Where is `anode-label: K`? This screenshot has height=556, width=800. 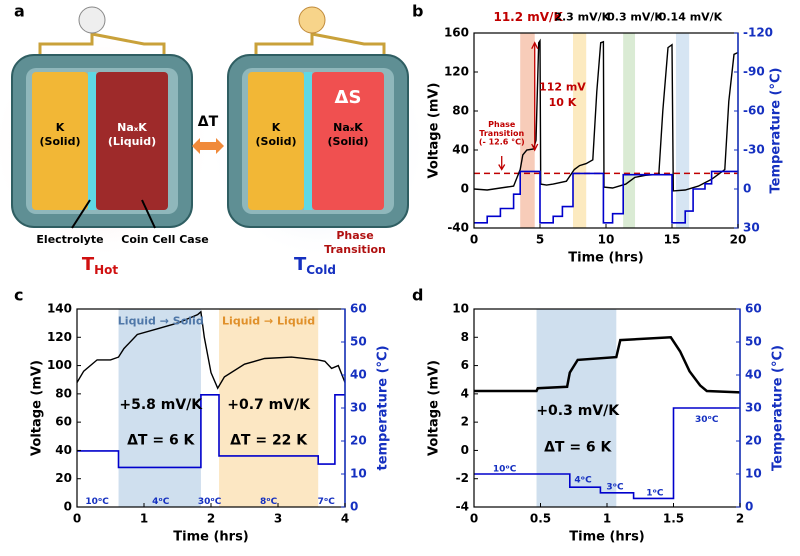 anode-label: K is located at coordinates (60, 127).